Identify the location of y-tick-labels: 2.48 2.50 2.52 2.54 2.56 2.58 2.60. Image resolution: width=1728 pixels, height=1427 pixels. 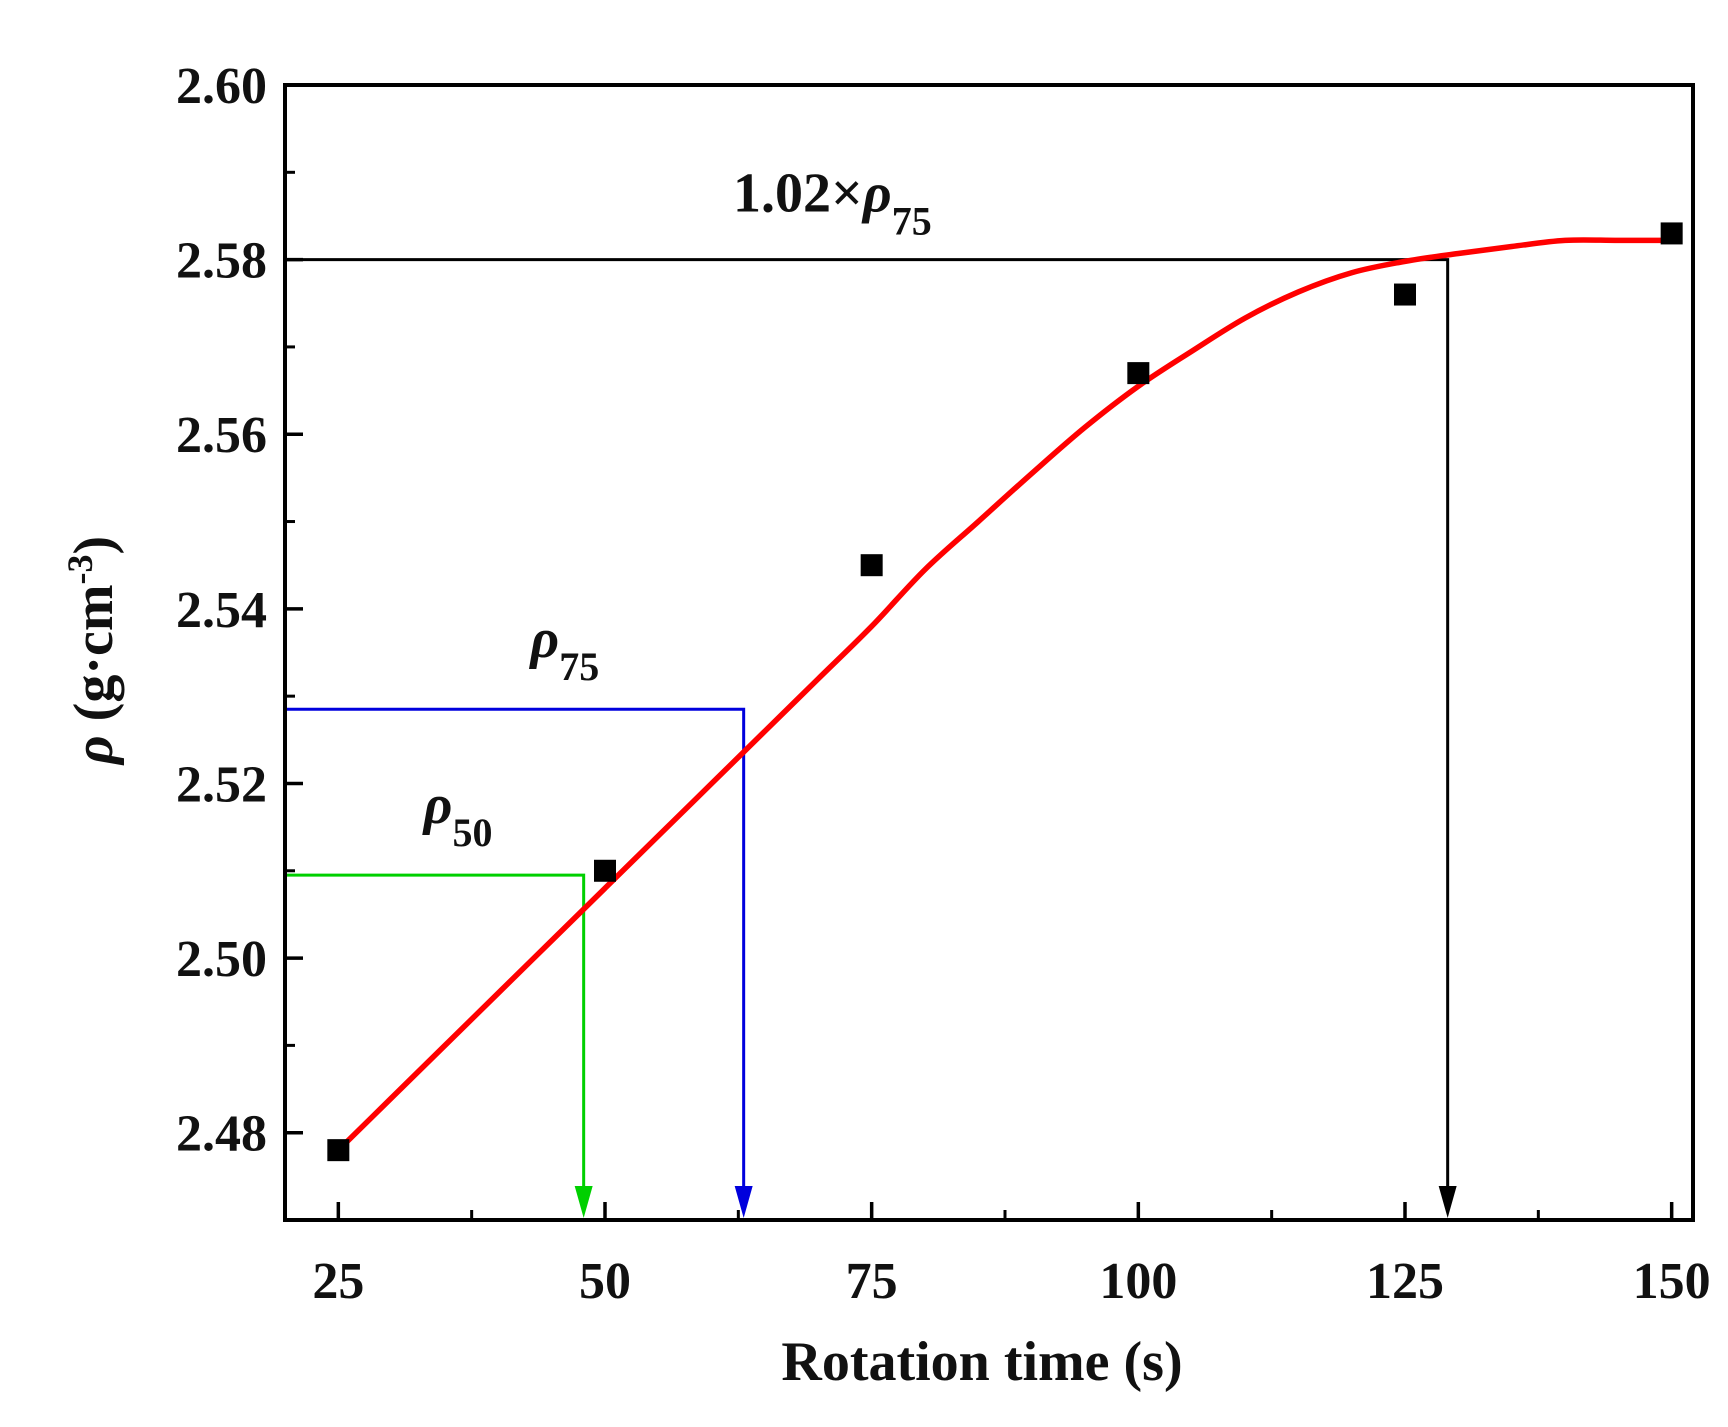
(221, 610).